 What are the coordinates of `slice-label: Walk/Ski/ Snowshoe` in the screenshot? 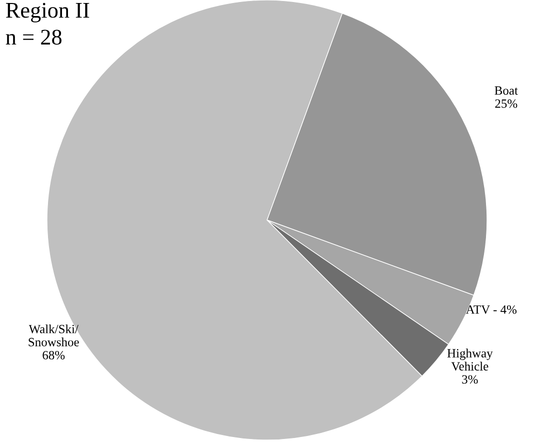 It's located at (53, 335).